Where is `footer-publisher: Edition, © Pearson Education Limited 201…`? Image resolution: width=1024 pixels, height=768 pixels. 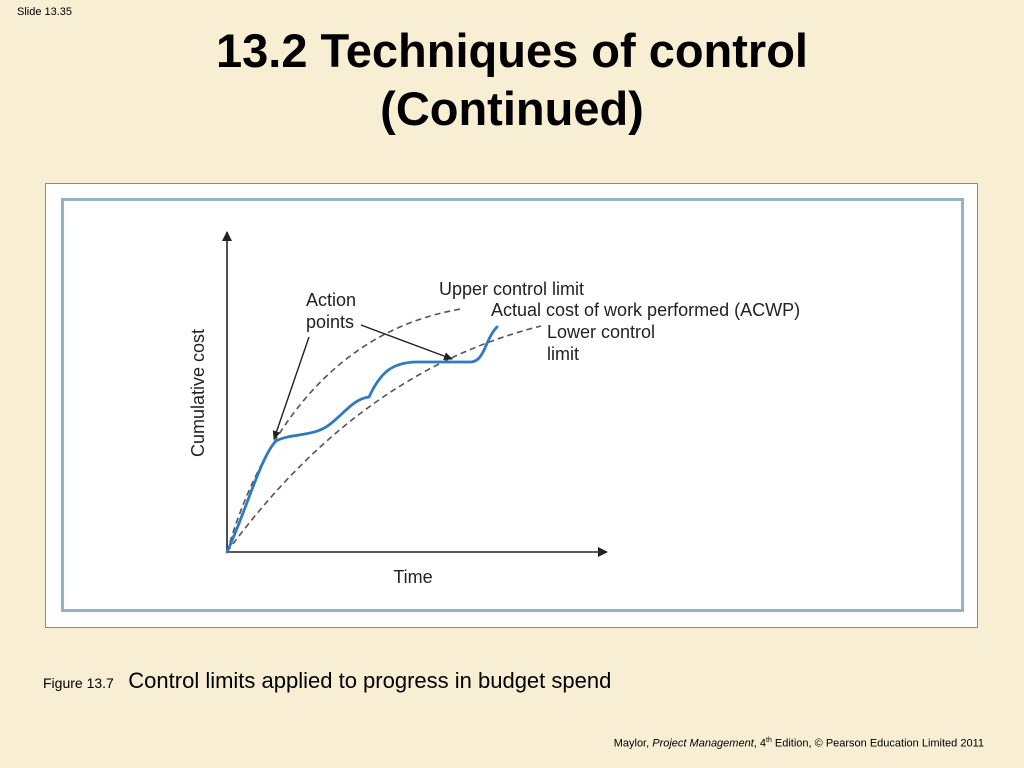
footer-publisher: Edition, © Pearson Education Limited 201… is located at coordinates (879, 743).